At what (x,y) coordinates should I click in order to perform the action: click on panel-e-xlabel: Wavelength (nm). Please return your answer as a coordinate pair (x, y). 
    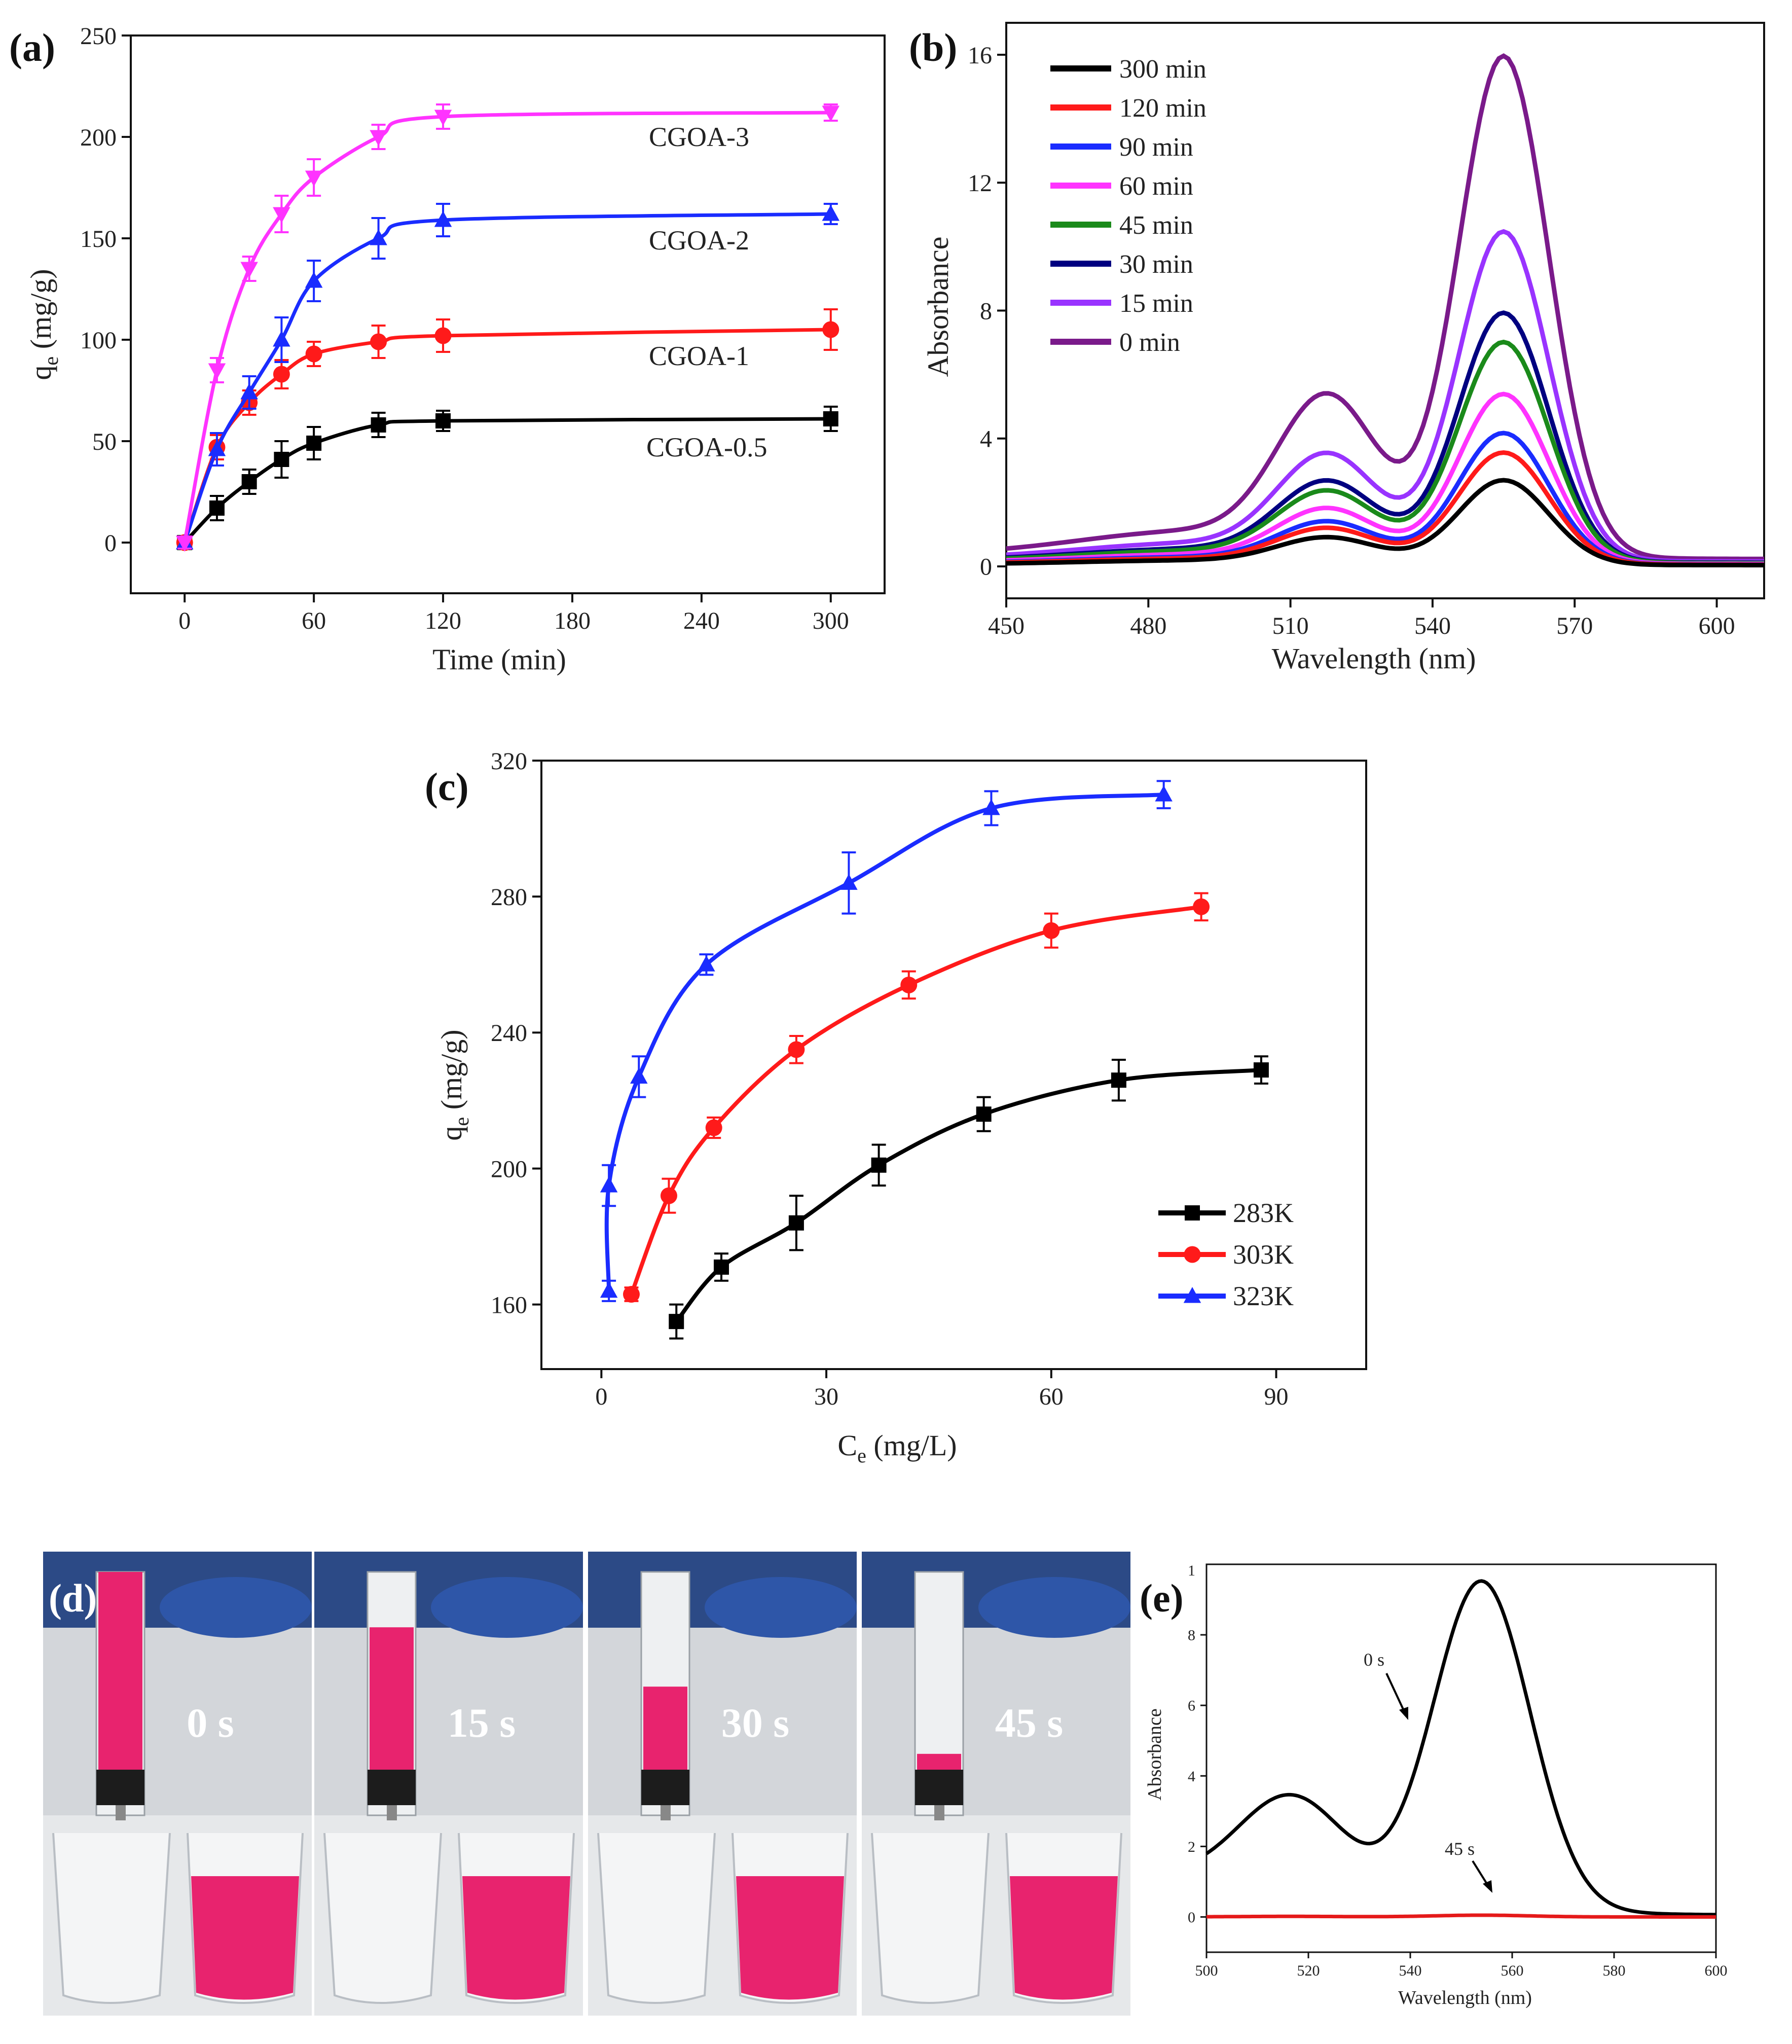
    Looking at the image, I should click on (1465, 1998).